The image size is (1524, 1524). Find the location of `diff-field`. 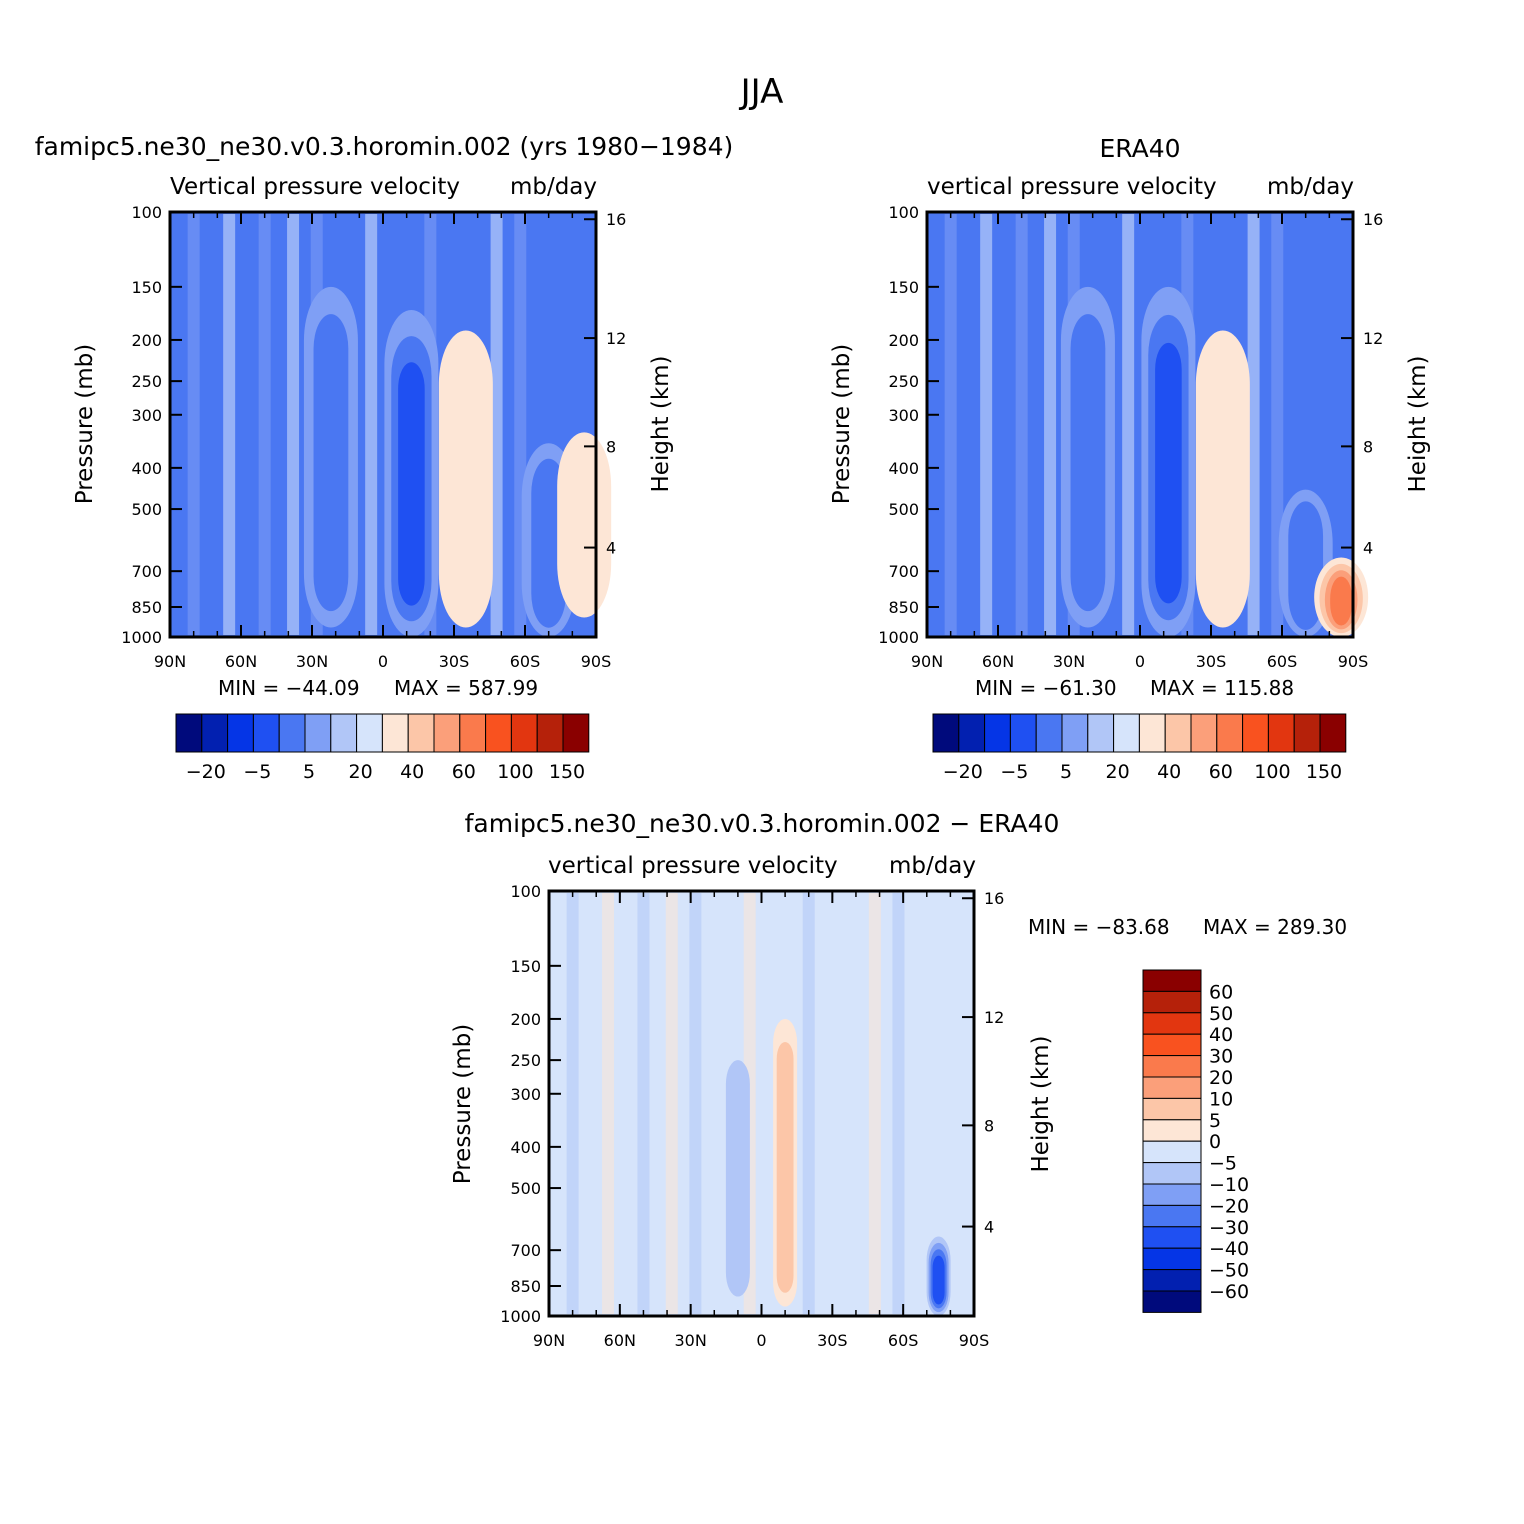

diff-field is located at coordinates (761, 1103).